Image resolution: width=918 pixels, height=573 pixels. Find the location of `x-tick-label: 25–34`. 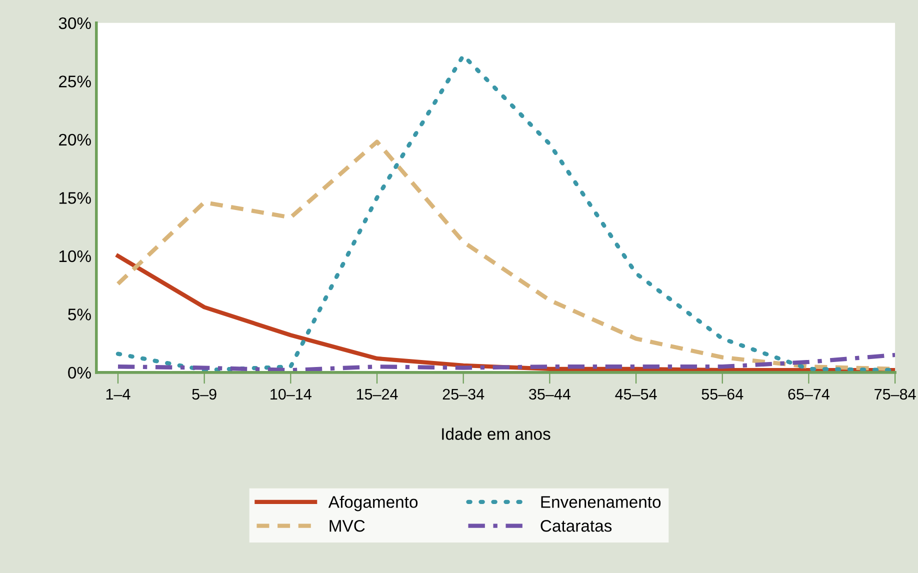

x-tick-label: 25–34 is located at coordinates (463, 394).